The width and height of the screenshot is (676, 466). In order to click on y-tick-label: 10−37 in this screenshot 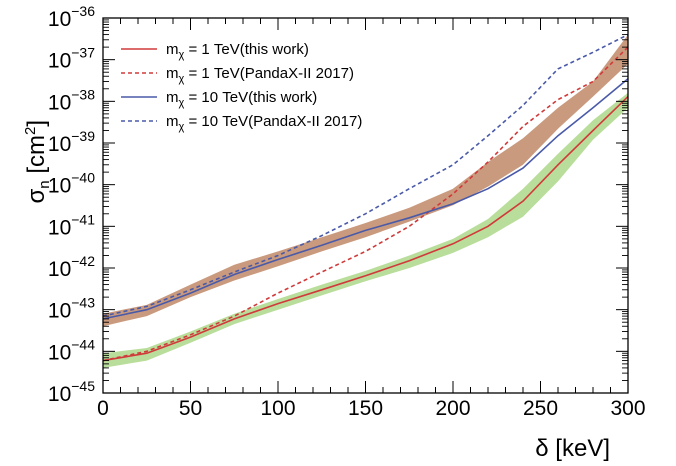, I will do `click(71, 59)`.